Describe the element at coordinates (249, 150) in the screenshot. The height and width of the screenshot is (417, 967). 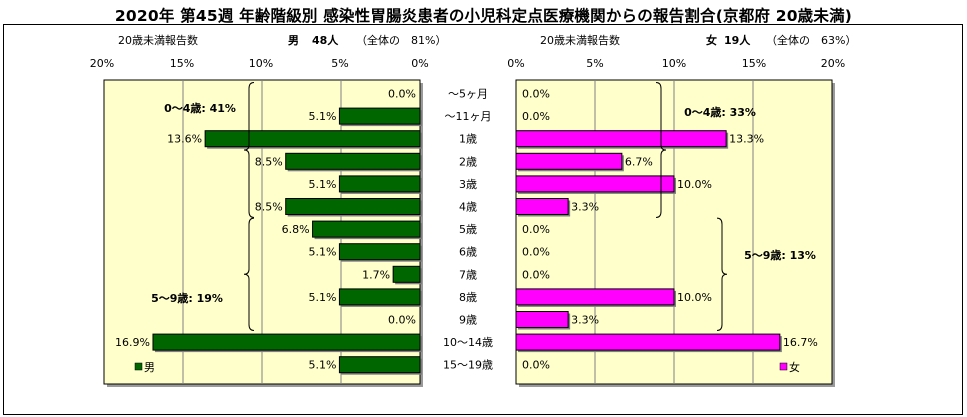
I see `male-bracket-0to4` at that location.